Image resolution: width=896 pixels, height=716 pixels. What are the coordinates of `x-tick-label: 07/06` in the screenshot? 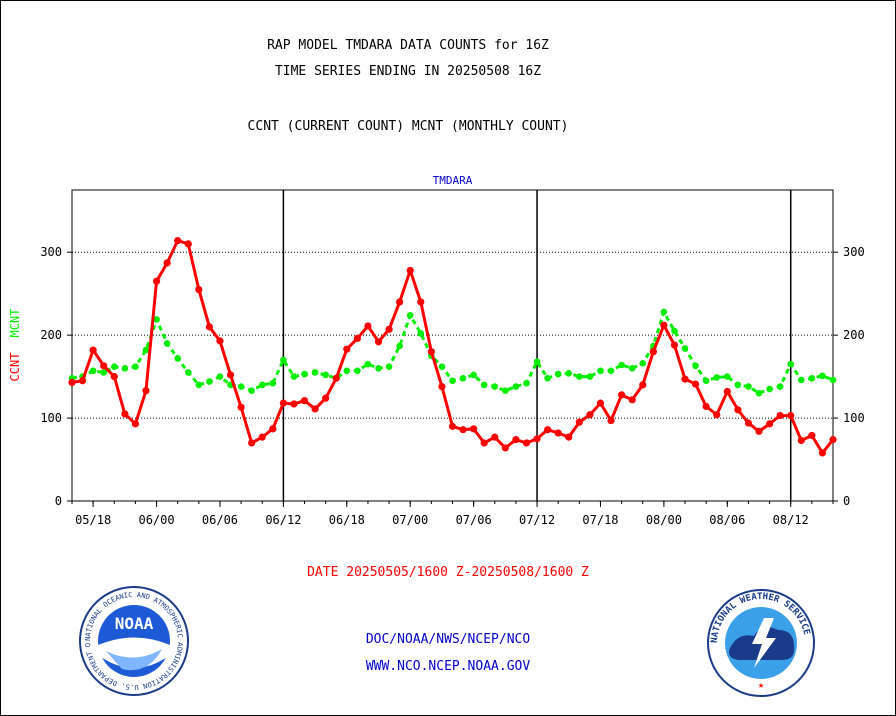 It's located at (474, 520).